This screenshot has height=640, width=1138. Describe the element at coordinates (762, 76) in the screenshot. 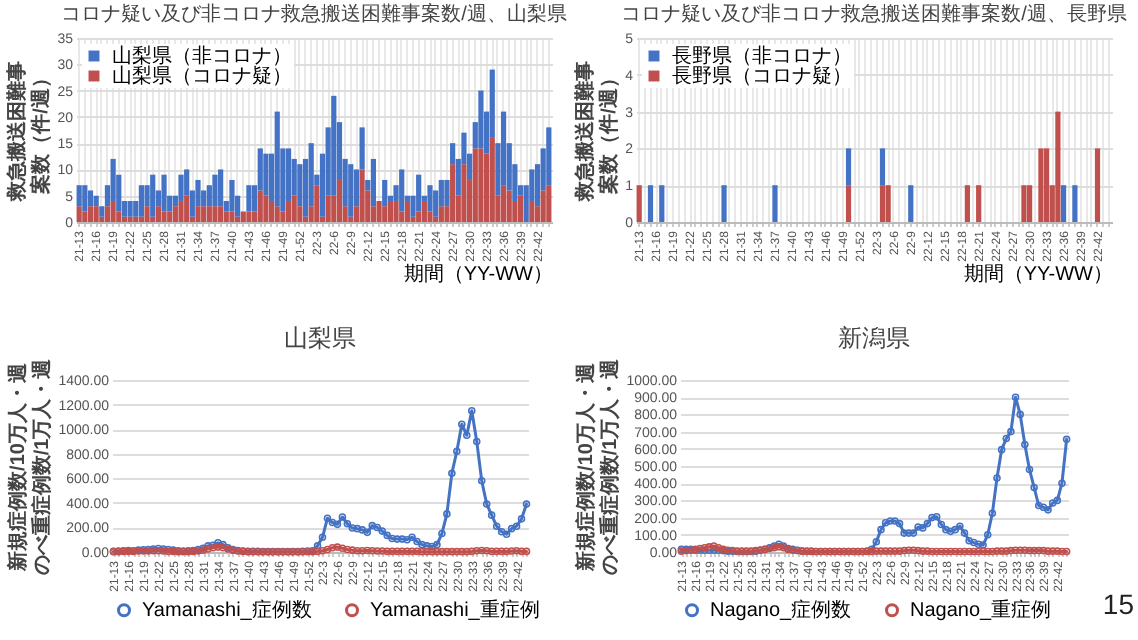

I see `legend-label: 長野県（コロナ疑）` at that location.